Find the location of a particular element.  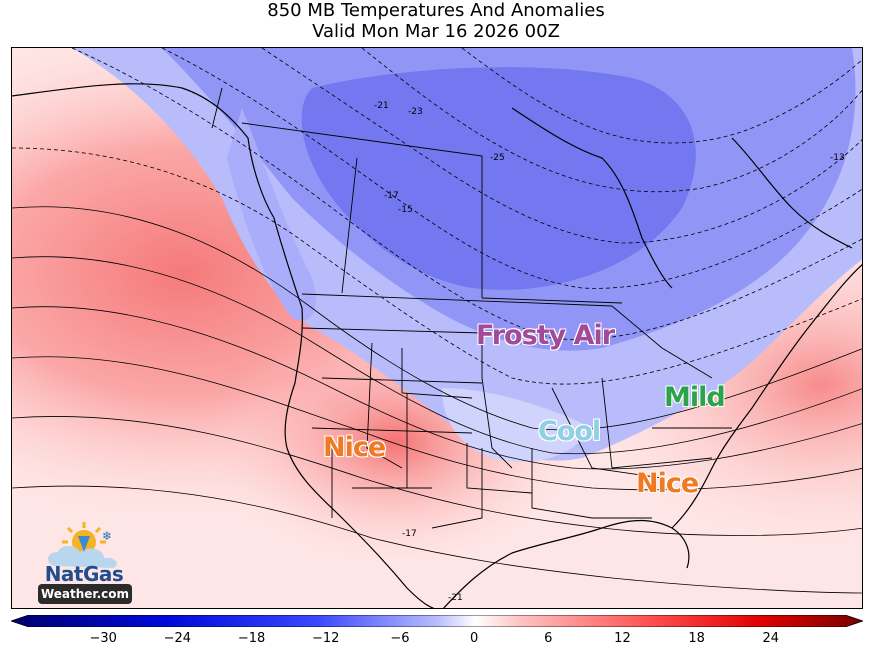

colorbar-gradient is located at coordinates (437, 621).